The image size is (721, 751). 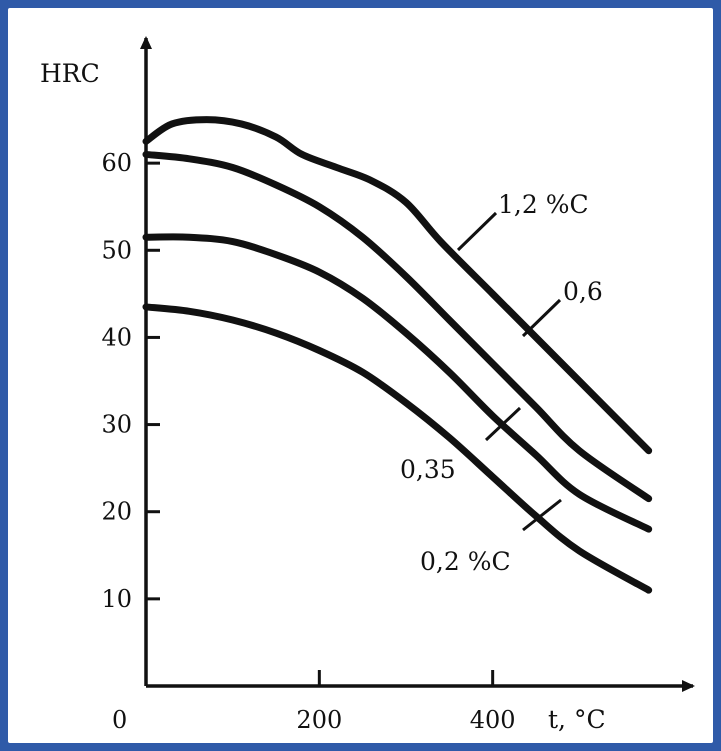 I want to click on series-1-2-percent-c-label: 1,2 %C, so click(x=543, y=204).